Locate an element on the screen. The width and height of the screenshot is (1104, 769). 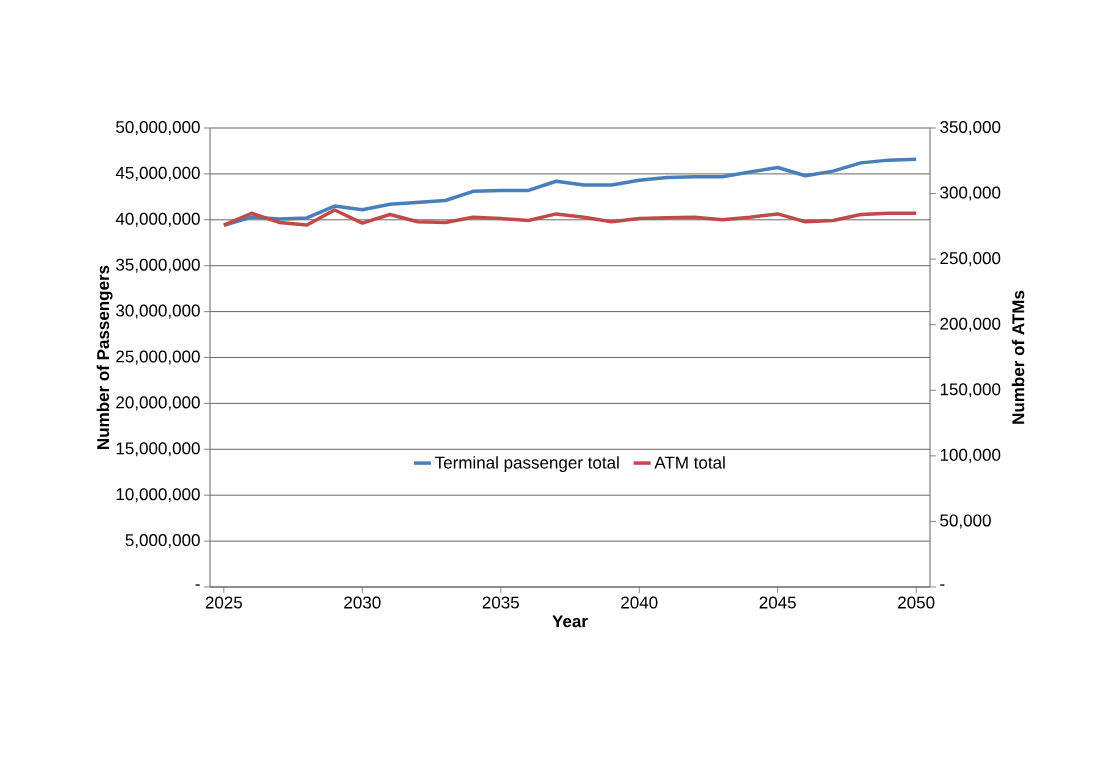
y2-axis-title: Number of ATMs is located at coordinates (1018, 357).